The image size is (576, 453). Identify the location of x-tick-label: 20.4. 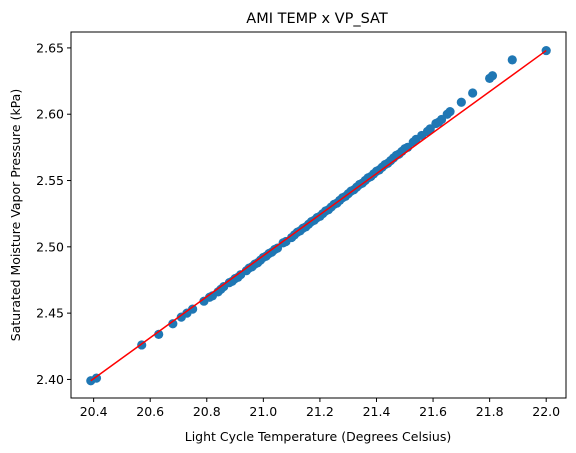
(94, 411).